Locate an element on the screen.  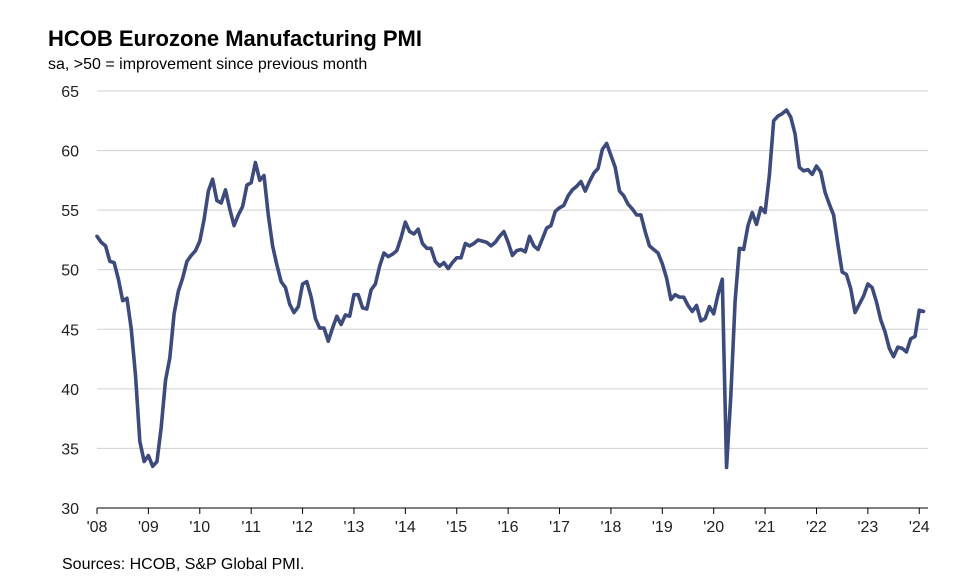
x-tick-label: '08 is located at coordinates (97, 527).